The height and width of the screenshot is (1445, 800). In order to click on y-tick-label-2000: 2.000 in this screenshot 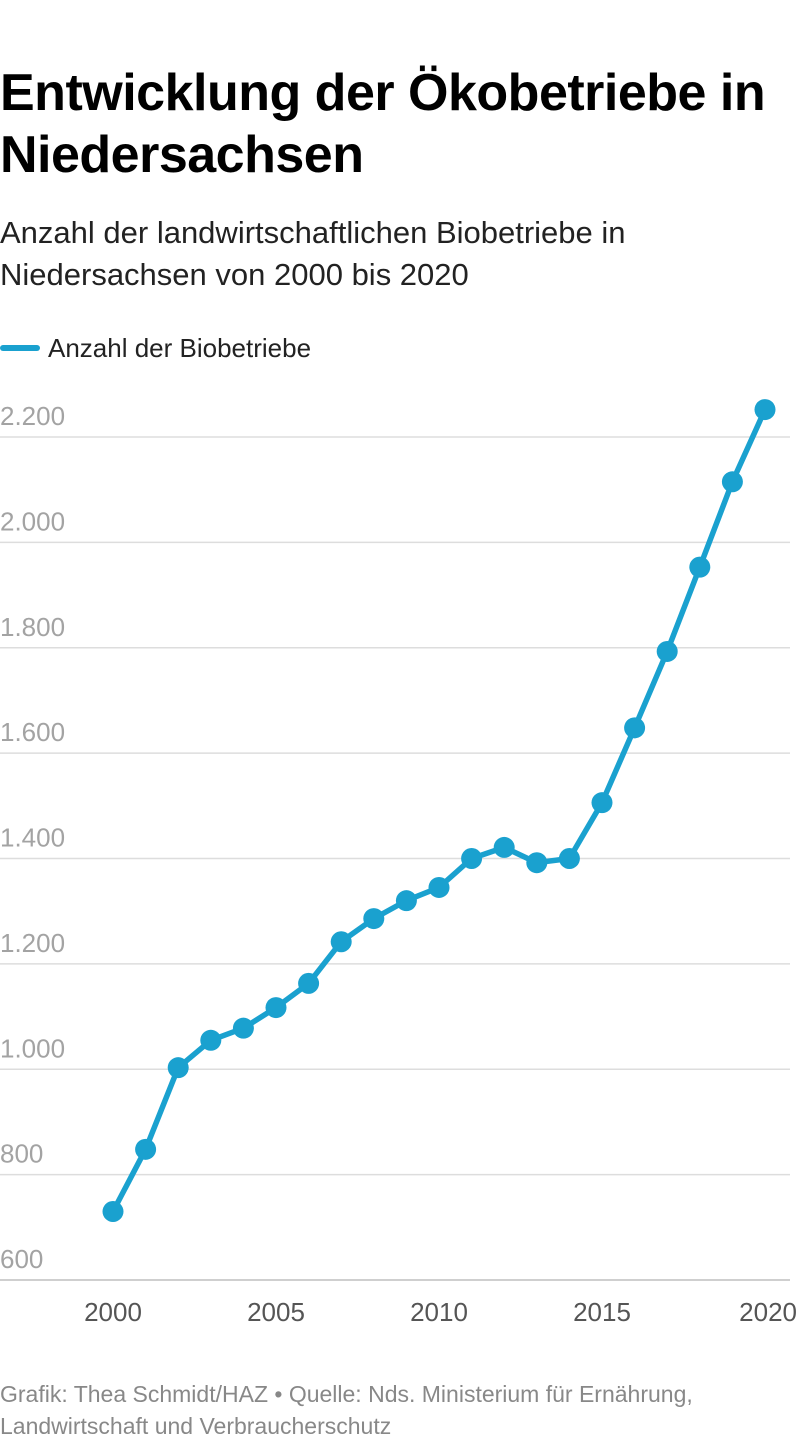, I will do `click(32, 521)`.